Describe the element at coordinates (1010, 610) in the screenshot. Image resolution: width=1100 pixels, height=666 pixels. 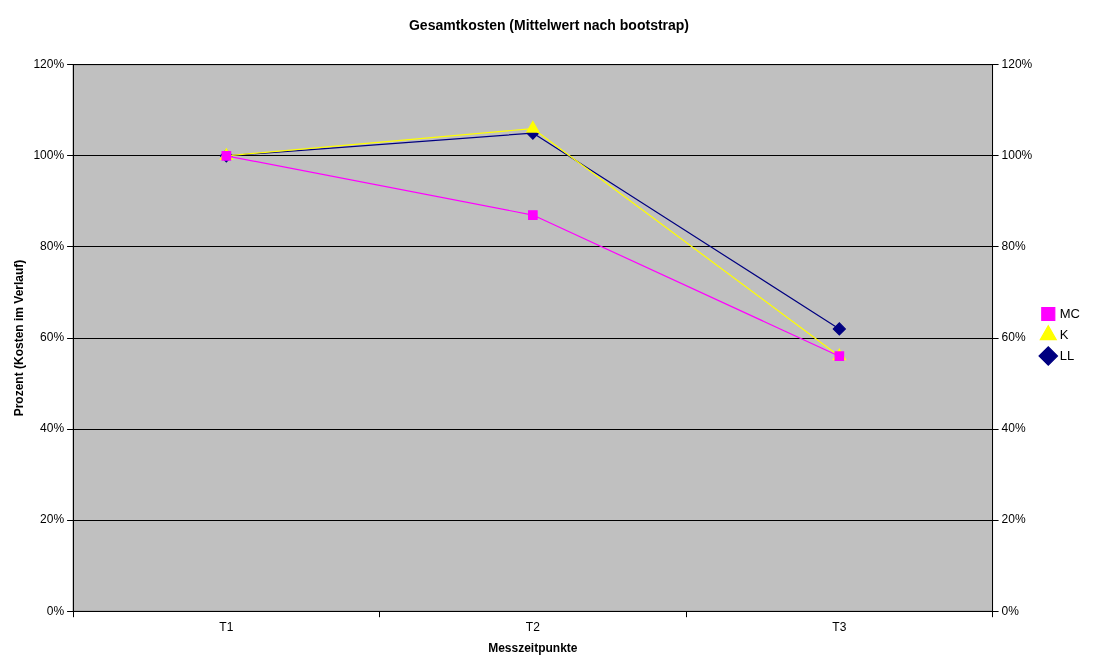
I see `y2-tick-label: 0%` at that location.